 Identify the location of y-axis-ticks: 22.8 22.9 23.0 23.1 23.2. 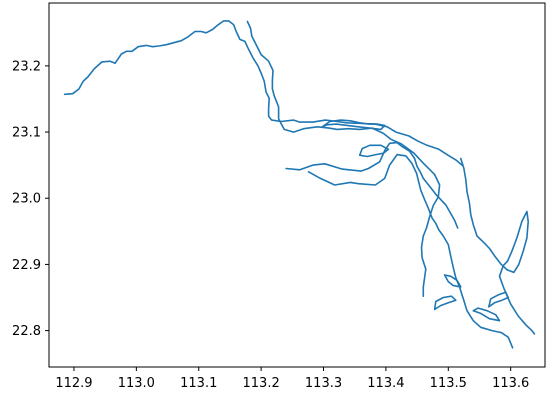
(30, 199).